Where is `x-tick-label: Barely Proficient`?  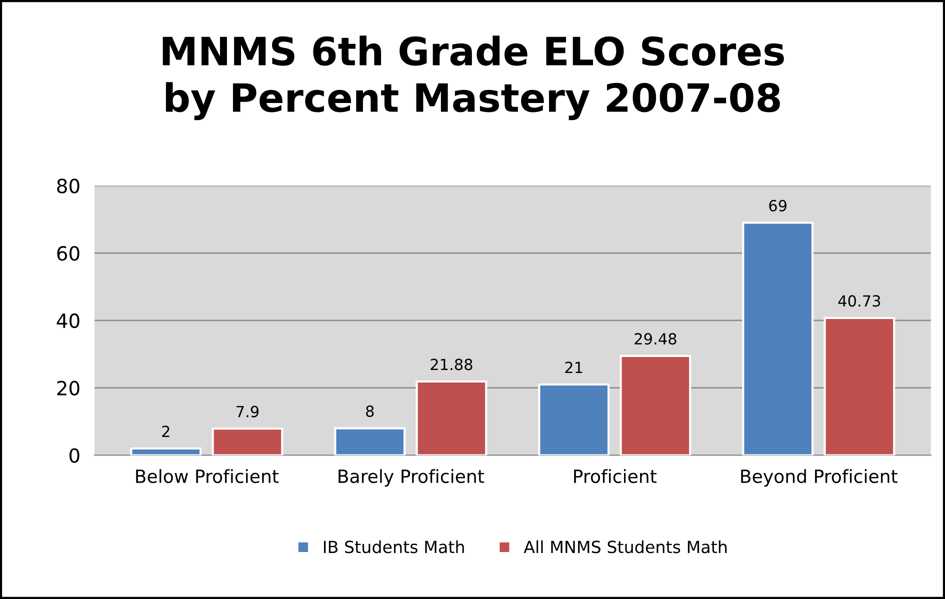
x-tick-label: Barely Proficient is located at coordinates (411, 478).